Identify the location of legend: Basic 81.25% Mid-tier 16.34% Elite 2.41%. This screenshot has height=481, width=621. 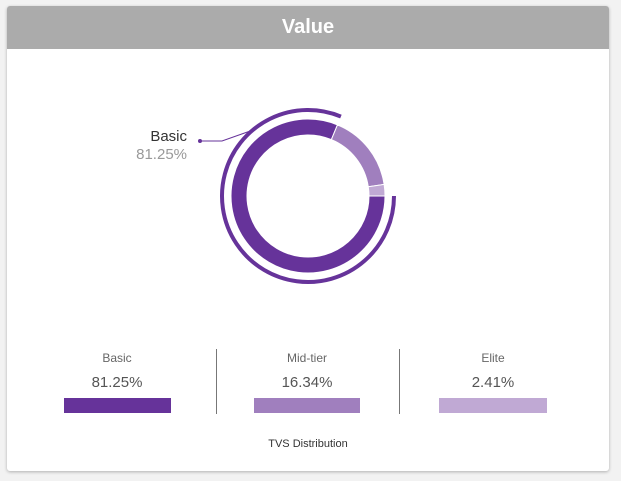
(308, 381).